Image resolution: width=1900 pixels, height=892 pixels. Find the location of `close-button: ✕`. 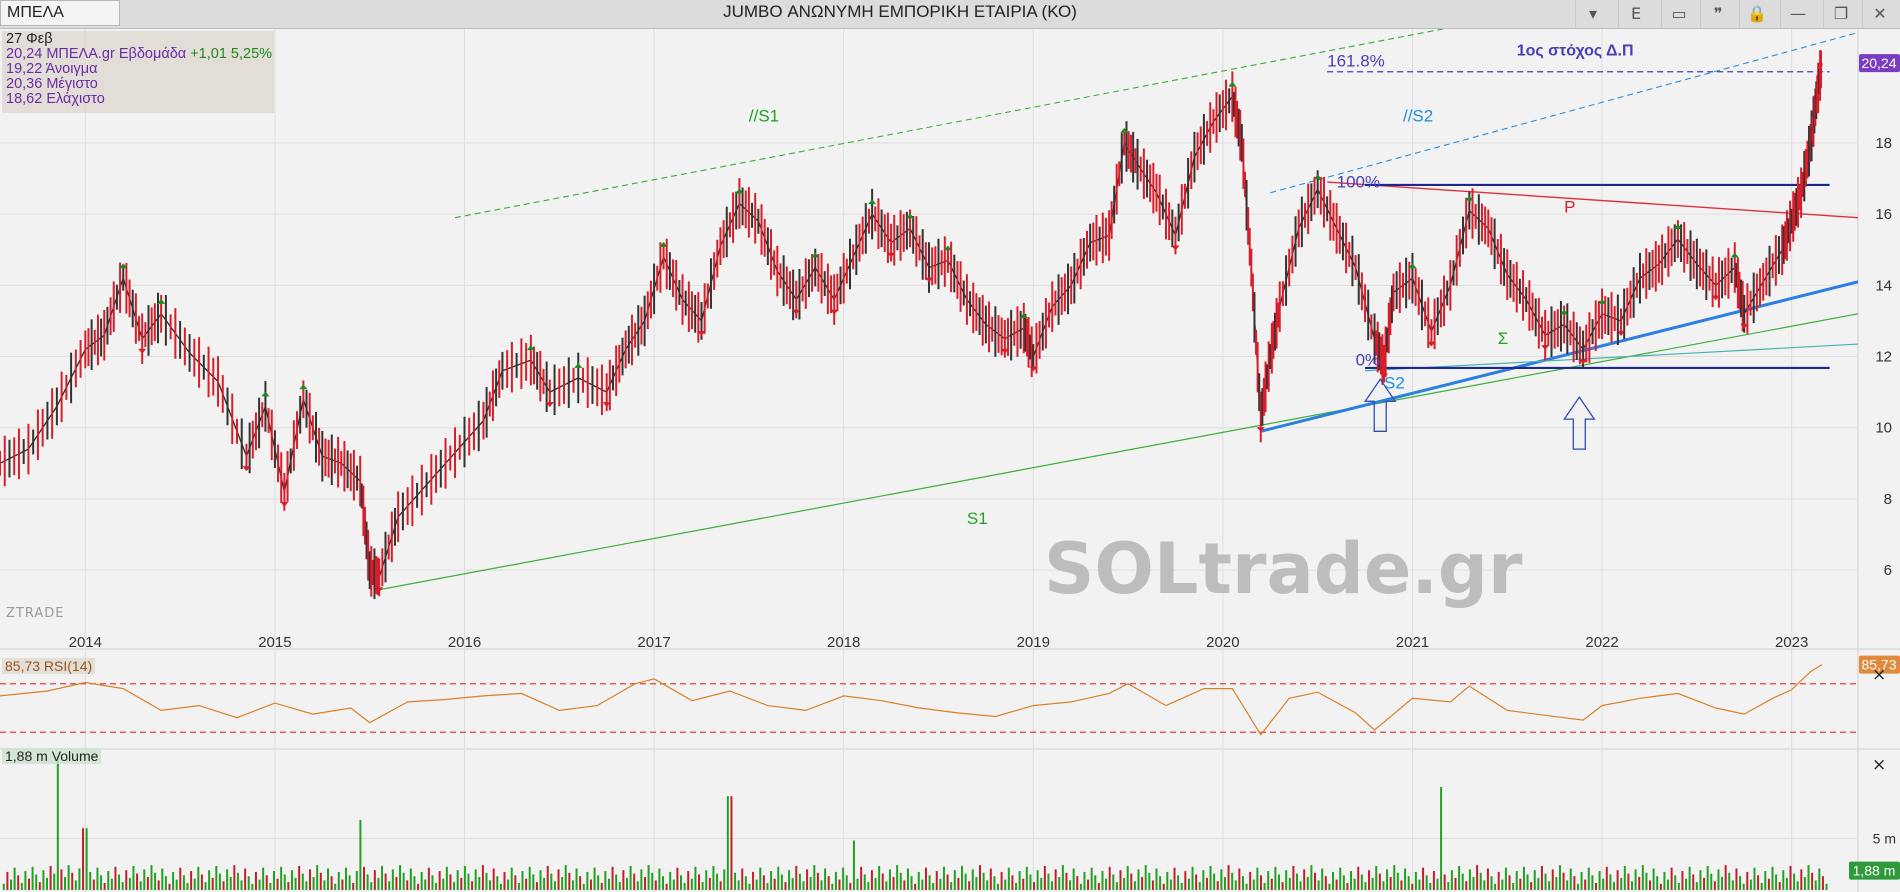

close-button: ✕ is located at coordinates (1879, 14).